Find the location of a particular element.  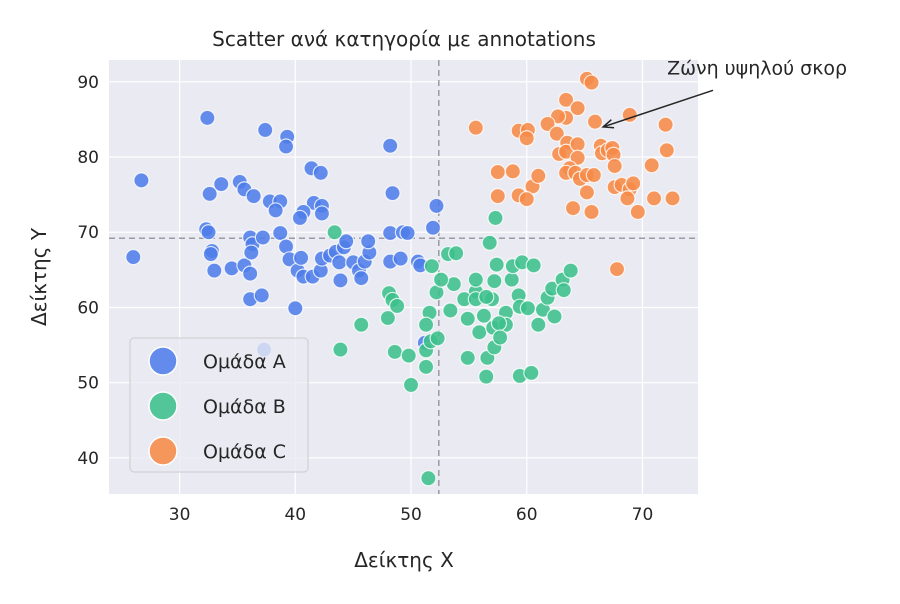

annotation-arrow is located at coordinates (658, 108).